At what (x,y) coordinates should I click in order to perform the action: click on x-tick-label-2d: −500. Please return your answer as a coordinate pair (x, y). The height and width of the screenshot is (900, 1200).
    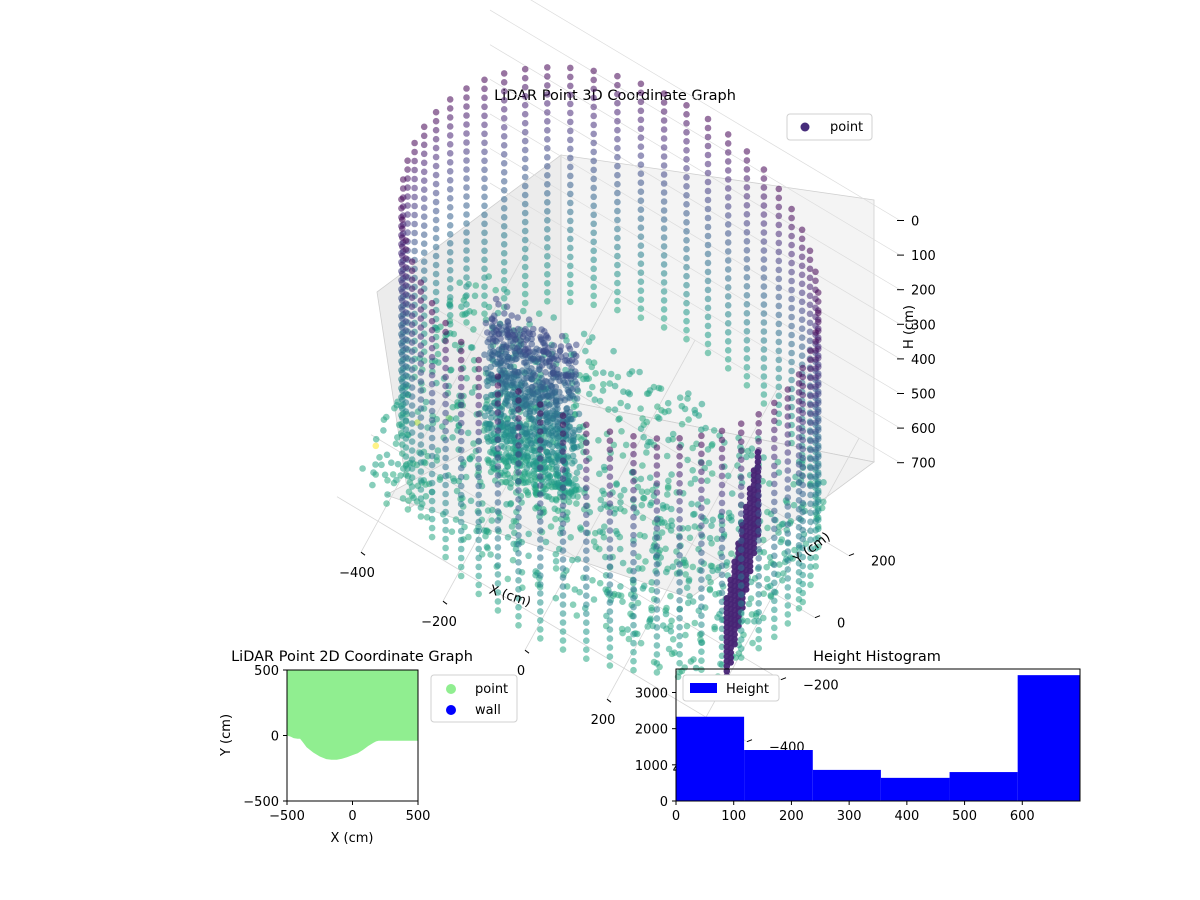
    Looking at the image, I should click on (287, 816).